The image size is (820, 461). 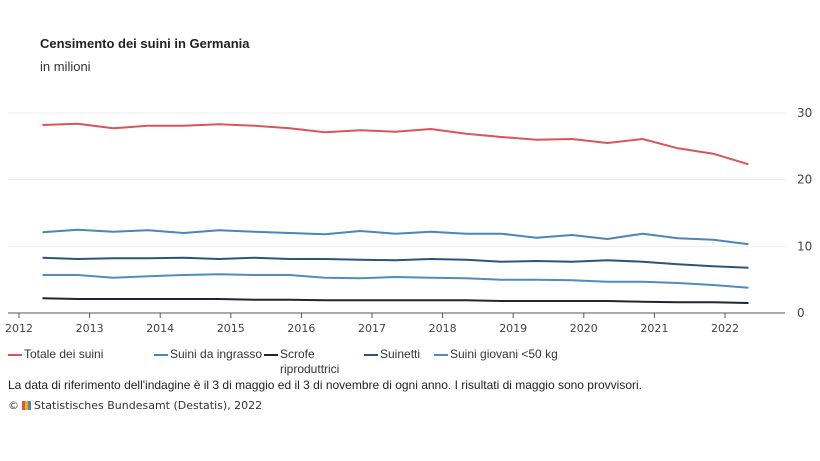 What do you see at coordinates (725, 328) in the screenshot?
I see `x-tick-label: 2022` at bounding box center [725, 328].